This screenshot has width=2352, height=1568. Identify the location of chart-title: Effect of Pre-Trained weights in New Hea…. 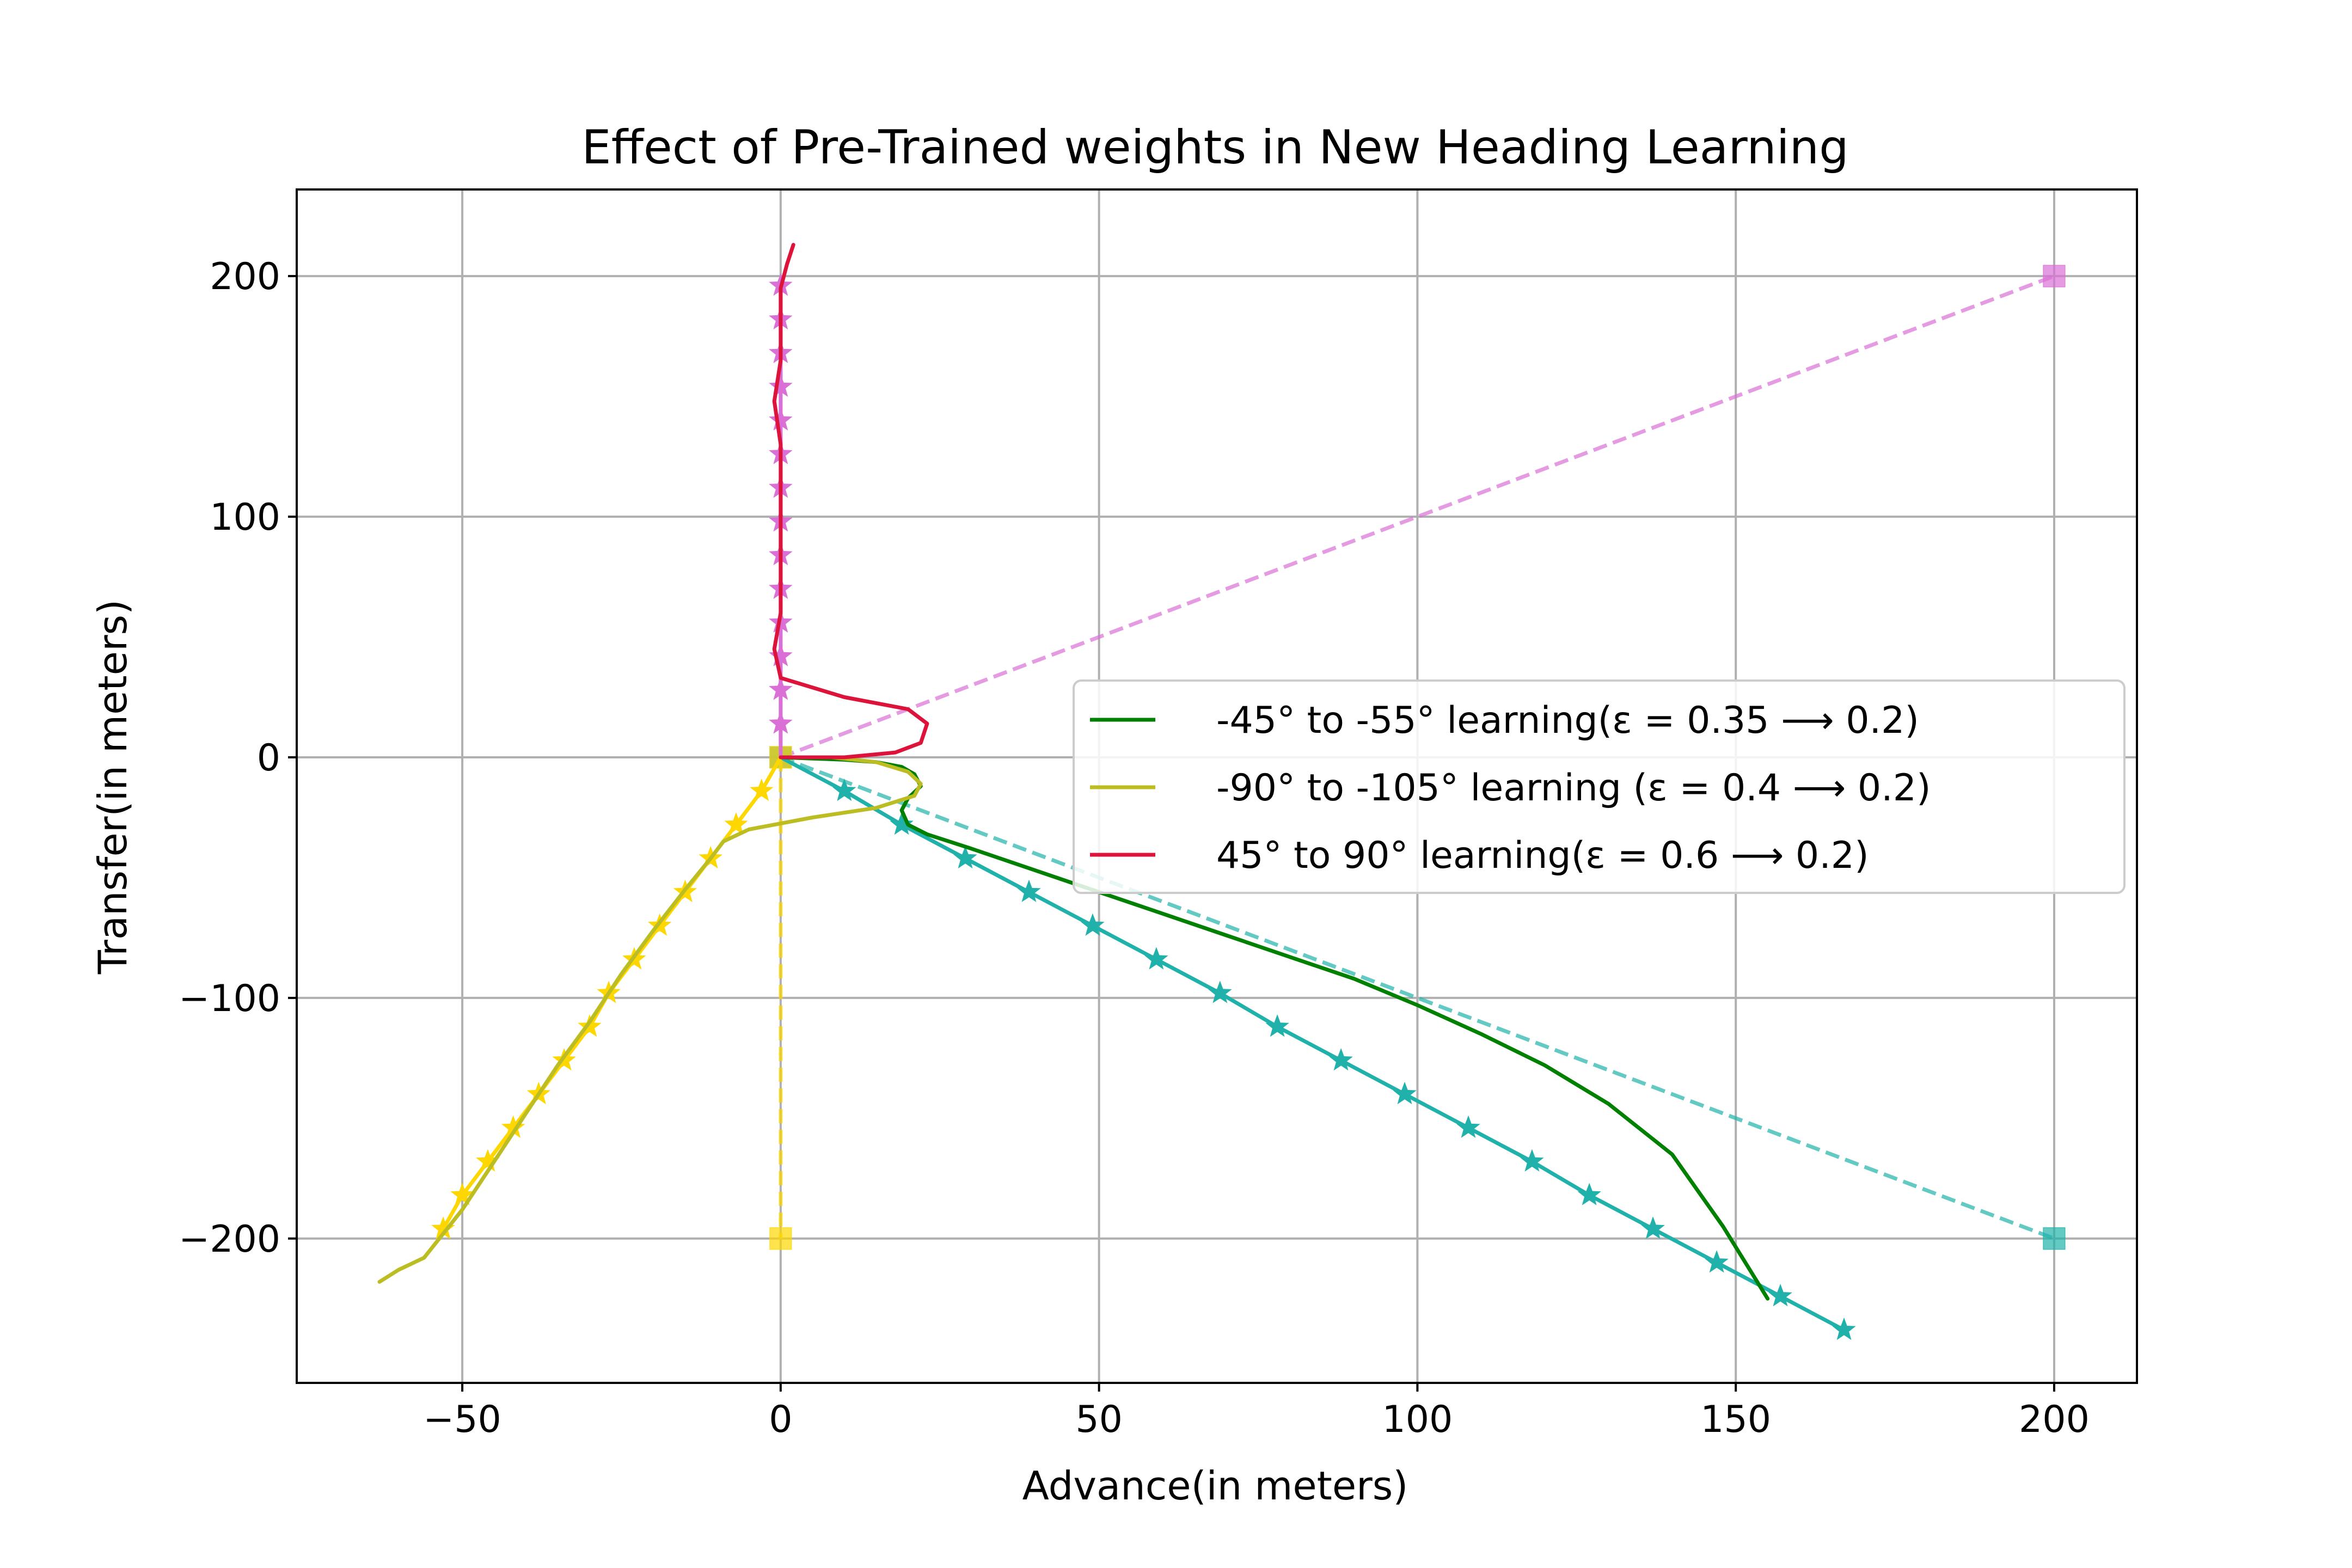
(1214, 147).